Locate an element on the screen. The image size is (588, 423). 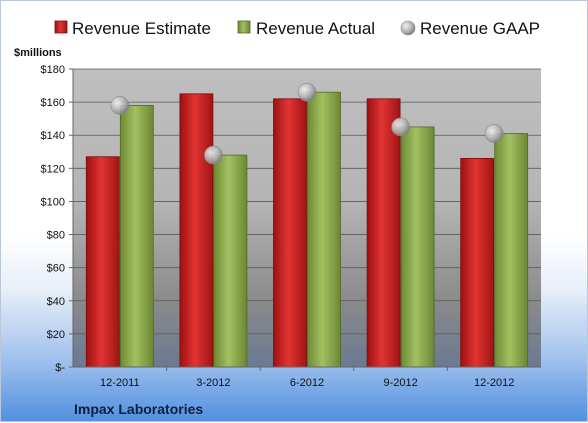
legend-swatch-estimate is located at coordinates (61, 27).